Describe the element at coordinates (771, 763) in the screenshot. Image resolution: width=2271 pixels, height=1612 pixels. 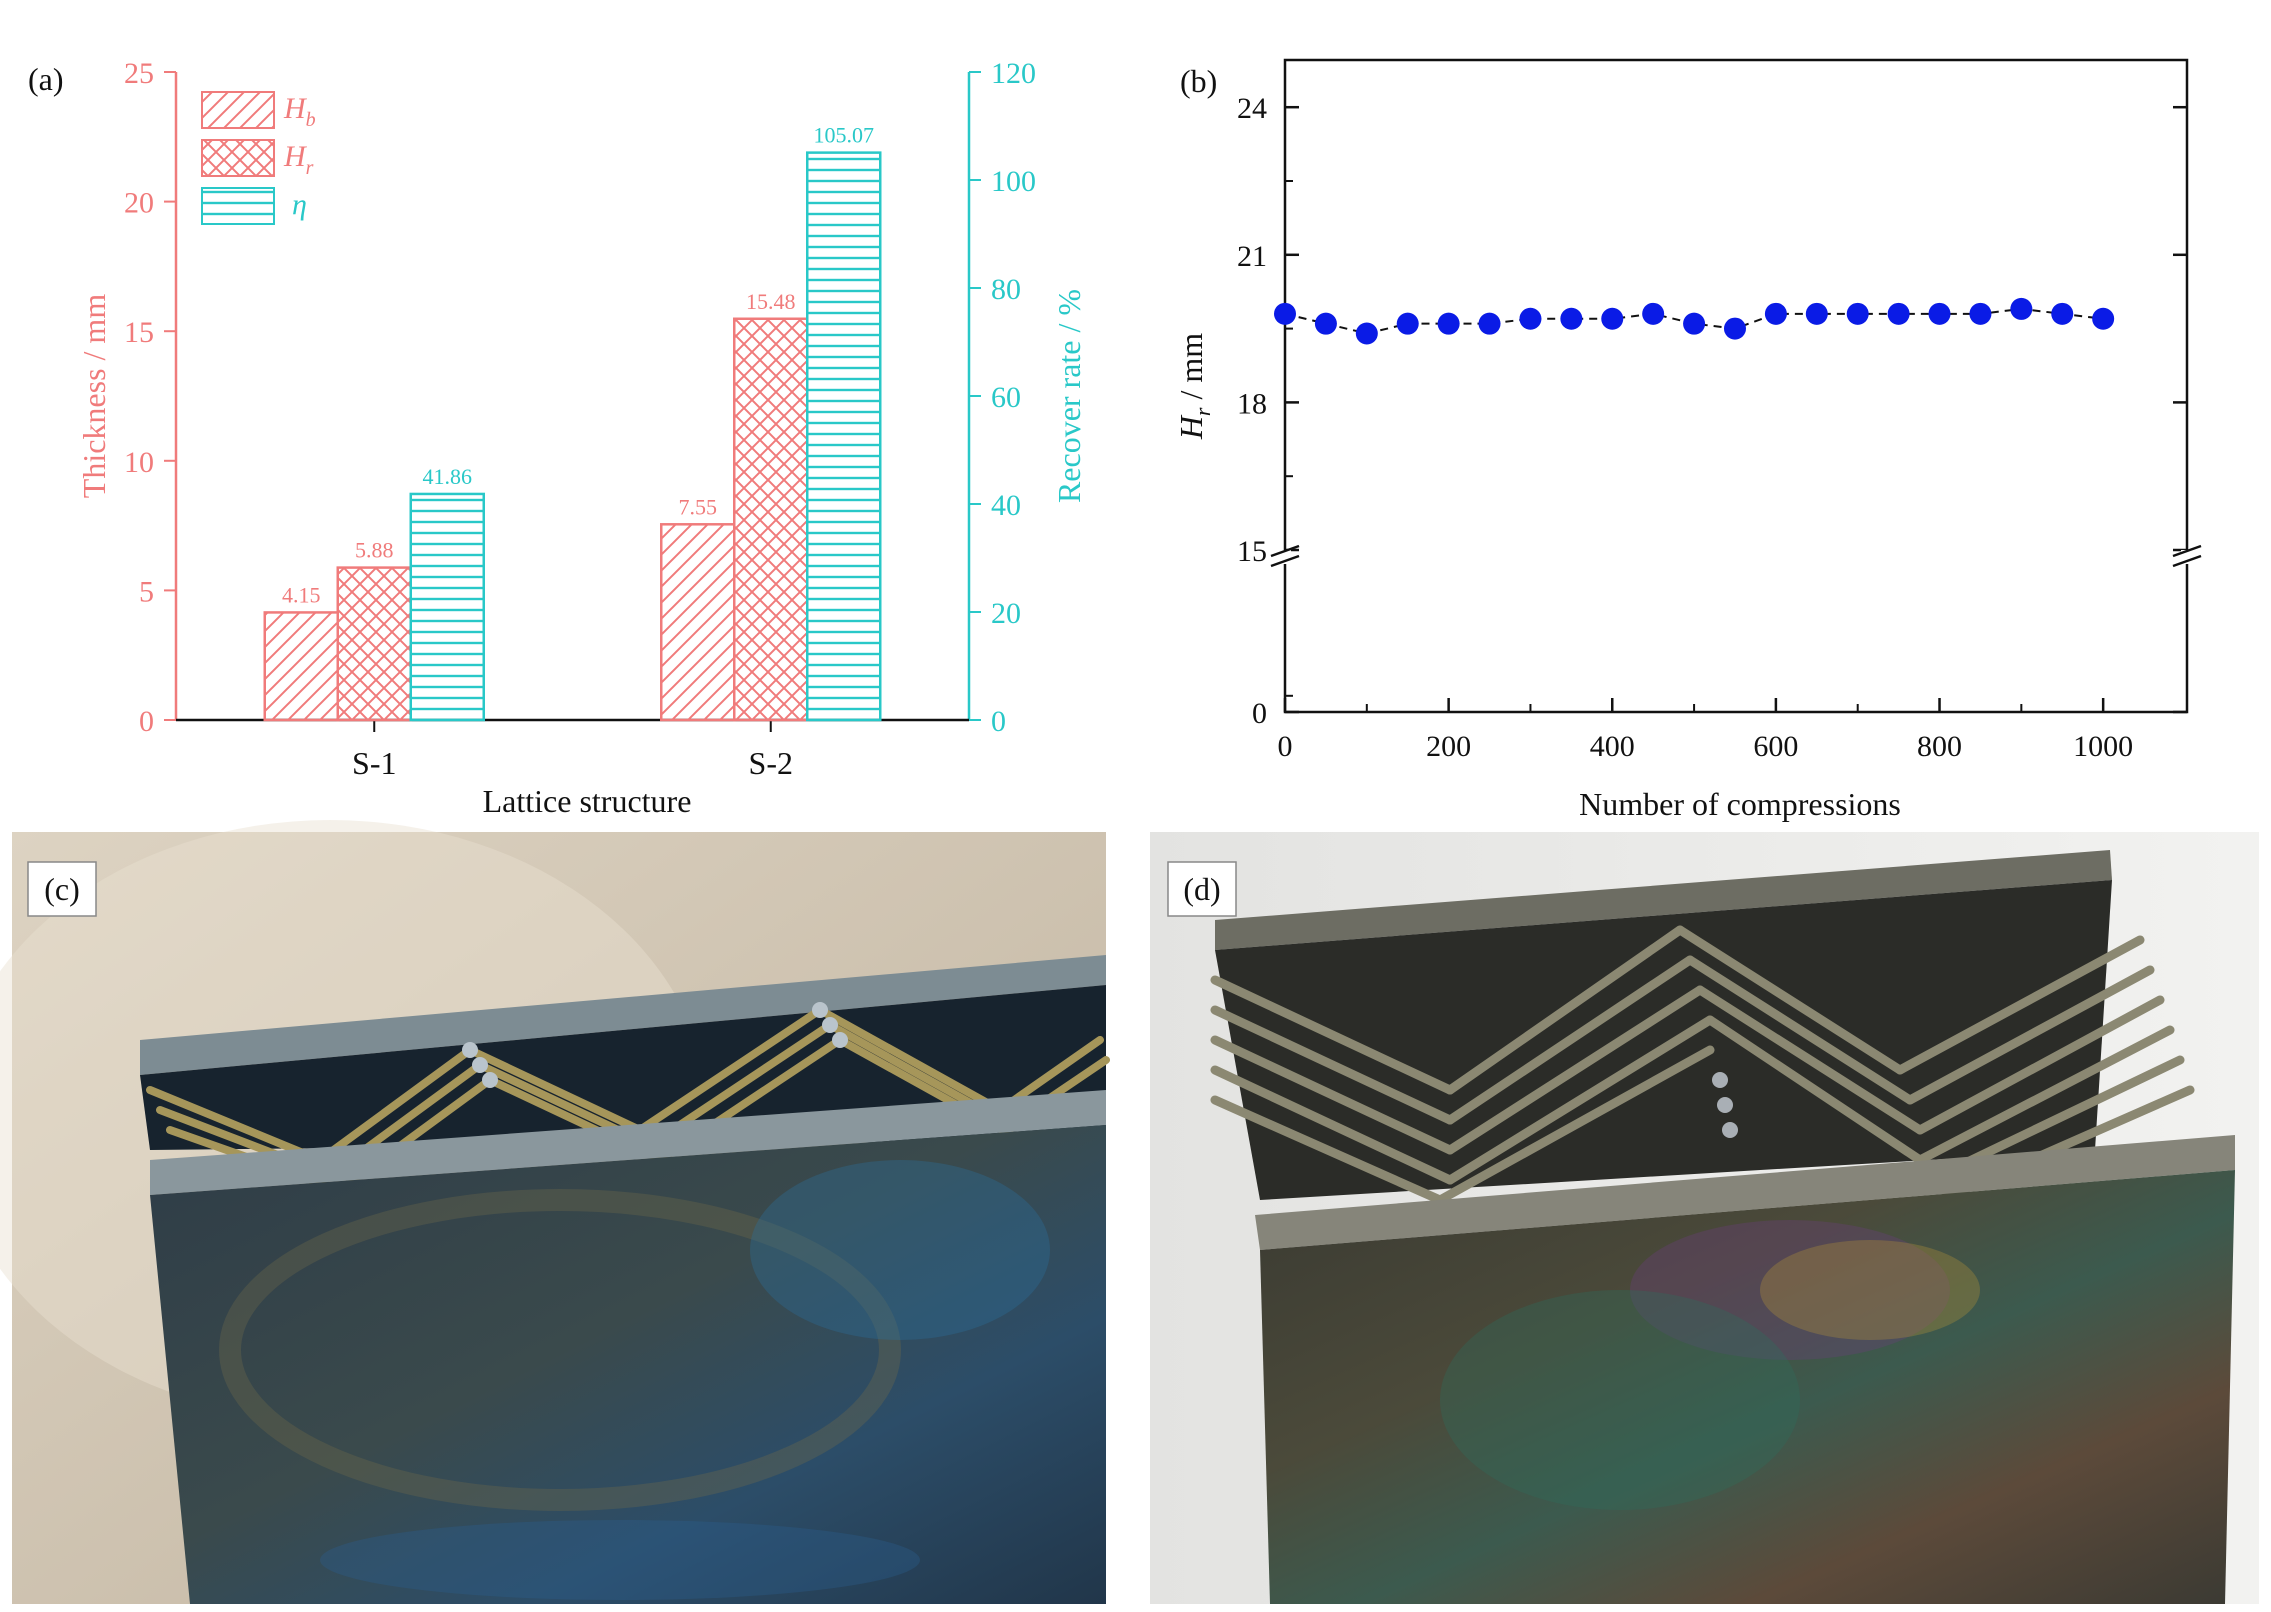
I see `x-tick-label: S-2` at that location.